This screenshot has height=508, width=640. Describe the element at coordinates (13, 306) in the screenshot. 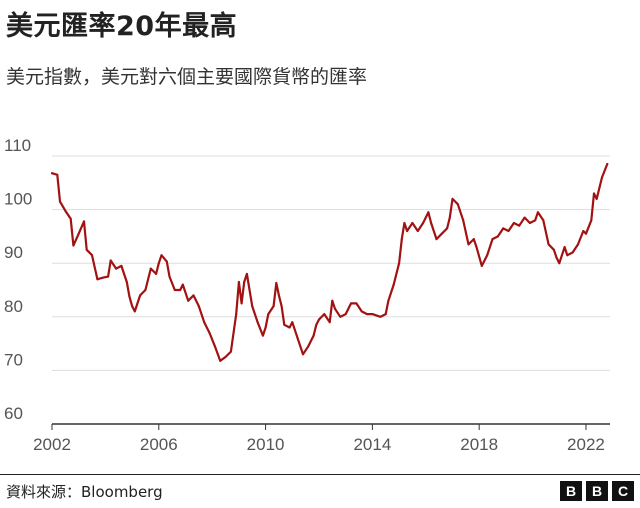

I see `y-tick-label: 80` at that location.